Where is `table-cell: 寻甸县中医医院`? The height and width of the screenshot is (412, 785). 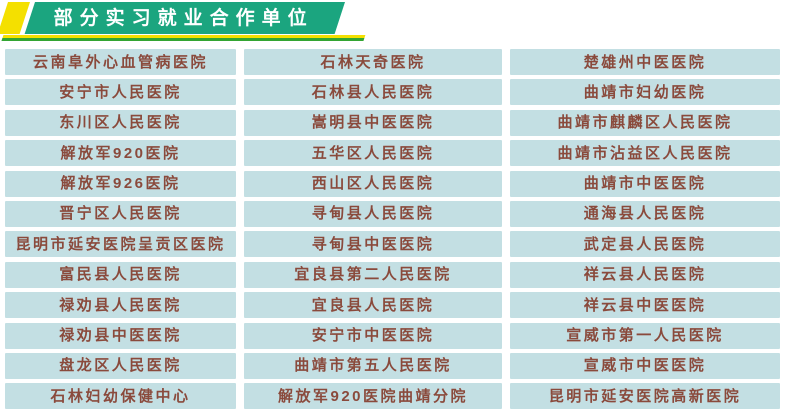 table-cell: 寻甸县中医医院 is located at coordinates (373, 244).